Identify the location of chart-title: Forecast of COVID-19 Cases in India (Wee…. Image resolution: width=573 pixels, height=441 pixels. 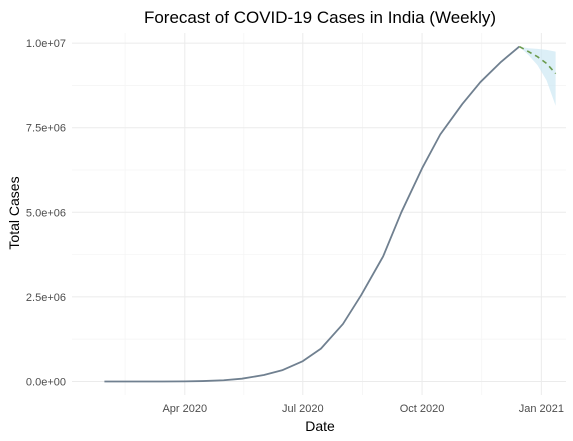
(320, 17).